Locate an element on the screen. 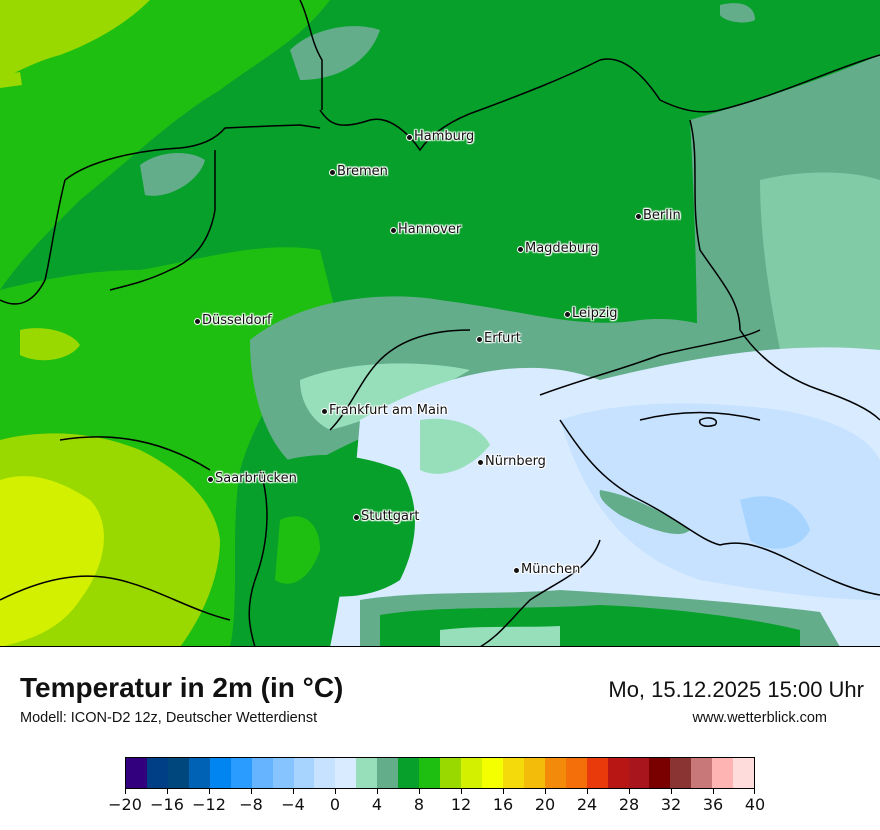 The width and height of the screenshot is (880, 830). colorbar-tick-label: −20 is located at coordinates (125, 804).